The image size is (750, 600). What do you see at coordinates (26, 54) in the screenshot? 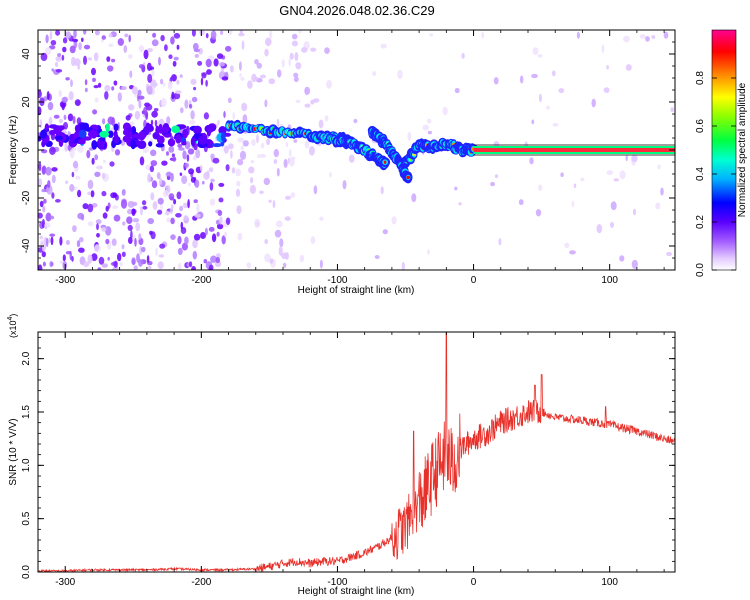
I see `y-tick-label: 40` at bounding box center [26, 54].